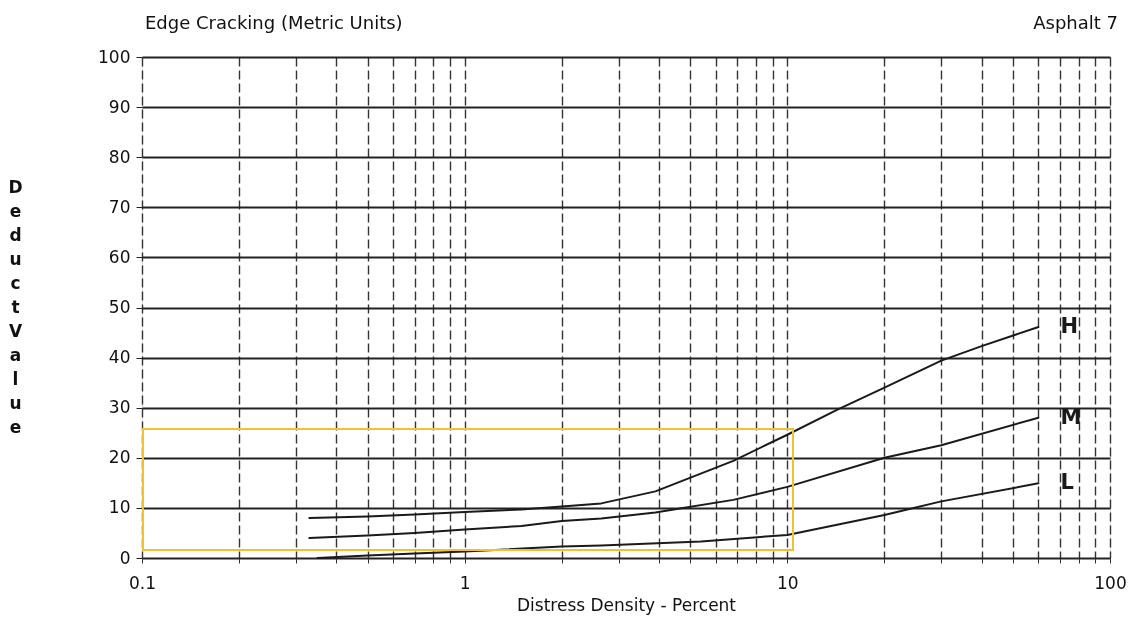 This screenshot has height=635, width=1135. Describe the element at coordinates (274, 22) in the screenshot. I see `chart-title: Edge Cracking (Metric Units)` at that location.